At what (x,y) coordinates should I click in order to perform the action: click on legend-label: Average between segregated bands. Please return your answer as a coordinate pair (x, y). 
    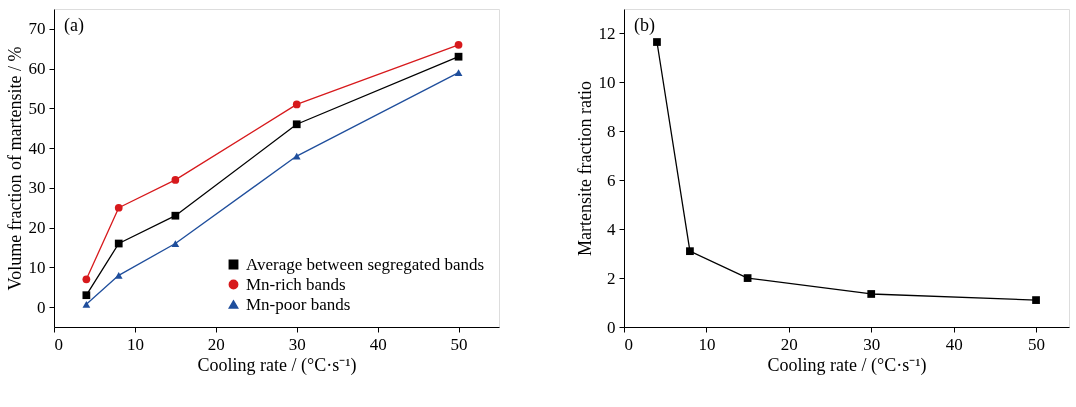
    Looking at the image, I should click on (365, 264).